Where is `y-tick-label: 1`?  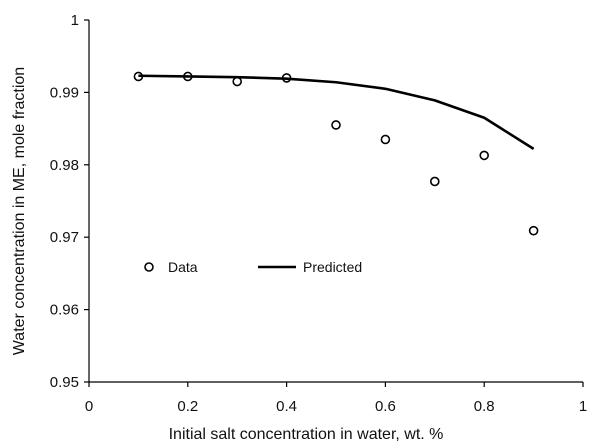
y-tick-label: 1 is located at coordinates (75, 20).